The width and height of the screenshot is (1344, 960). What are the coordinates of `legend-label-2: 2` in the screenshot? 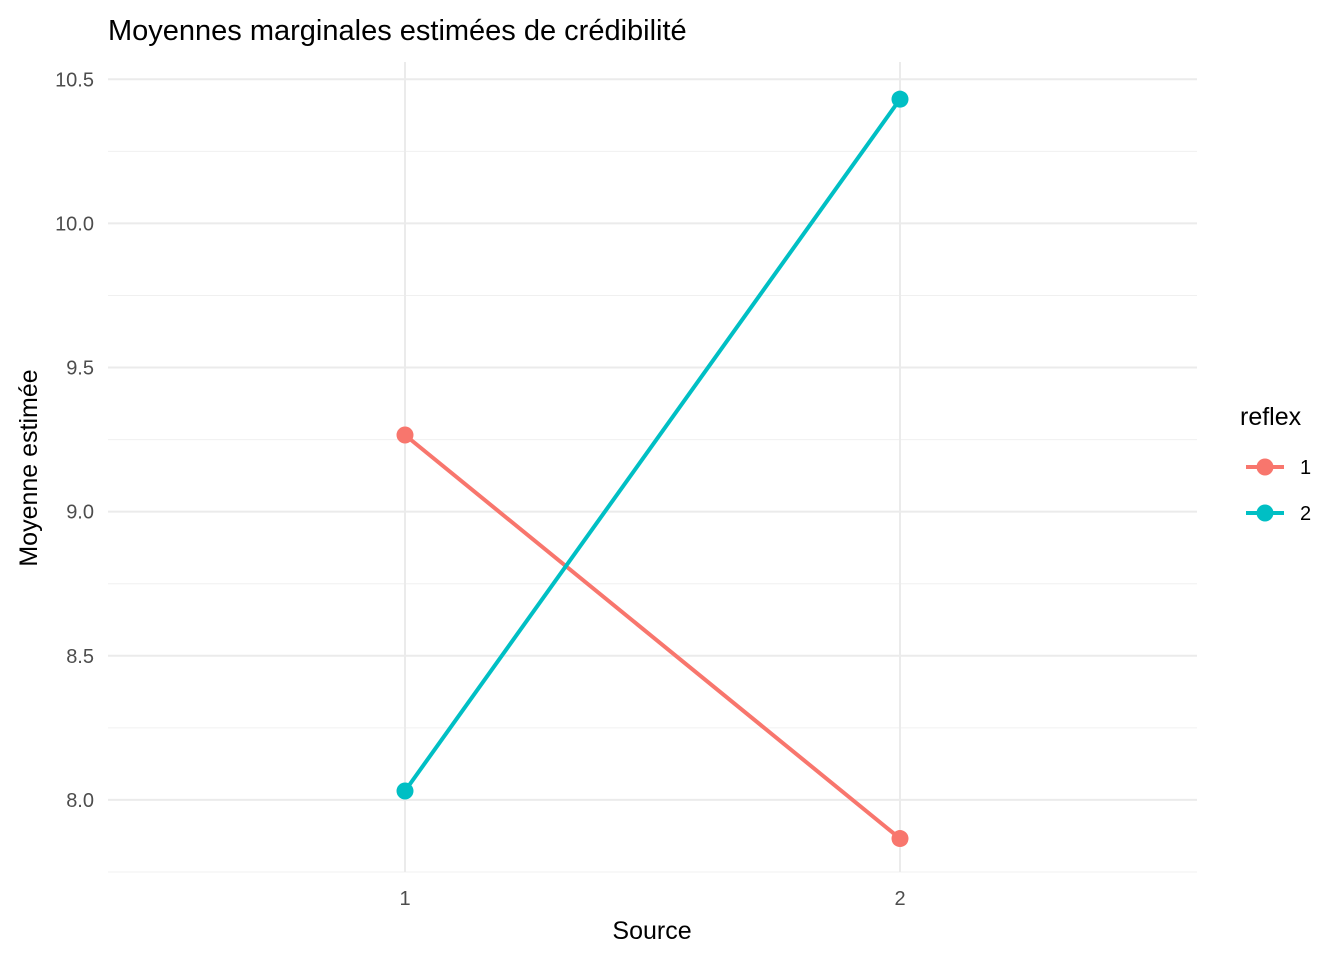 It's located at (1305, 514).